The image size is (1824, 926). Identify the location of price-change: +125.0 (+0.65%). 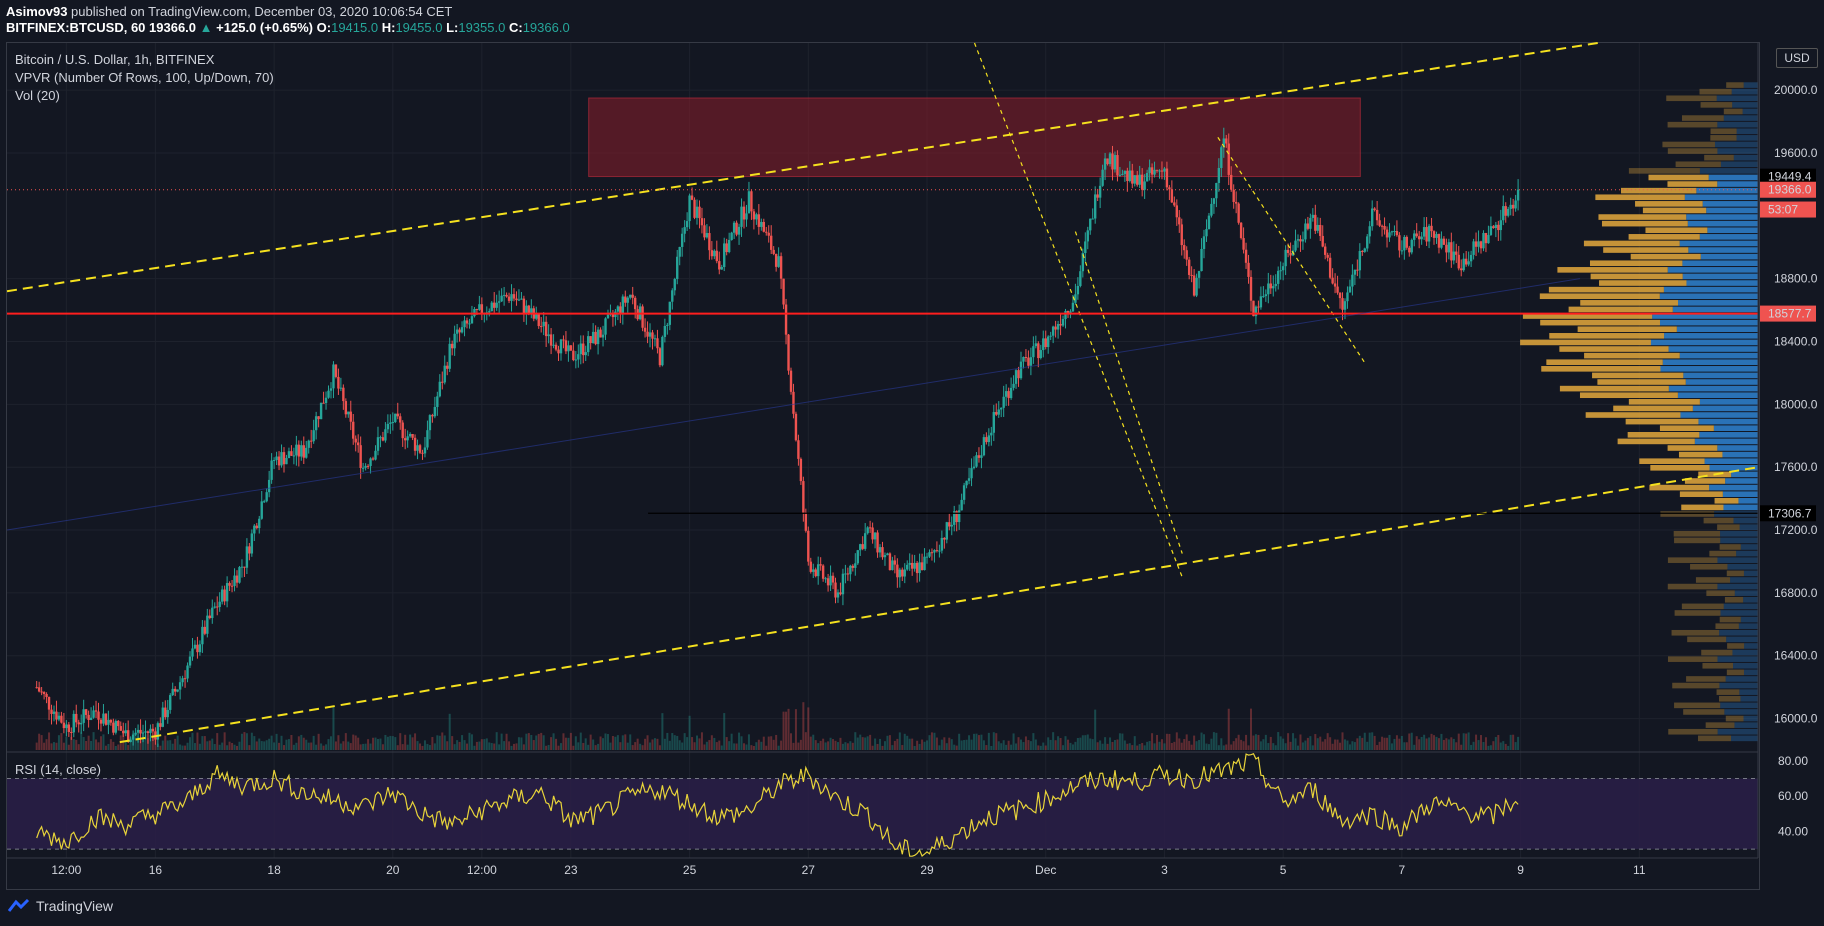
(265, 27).